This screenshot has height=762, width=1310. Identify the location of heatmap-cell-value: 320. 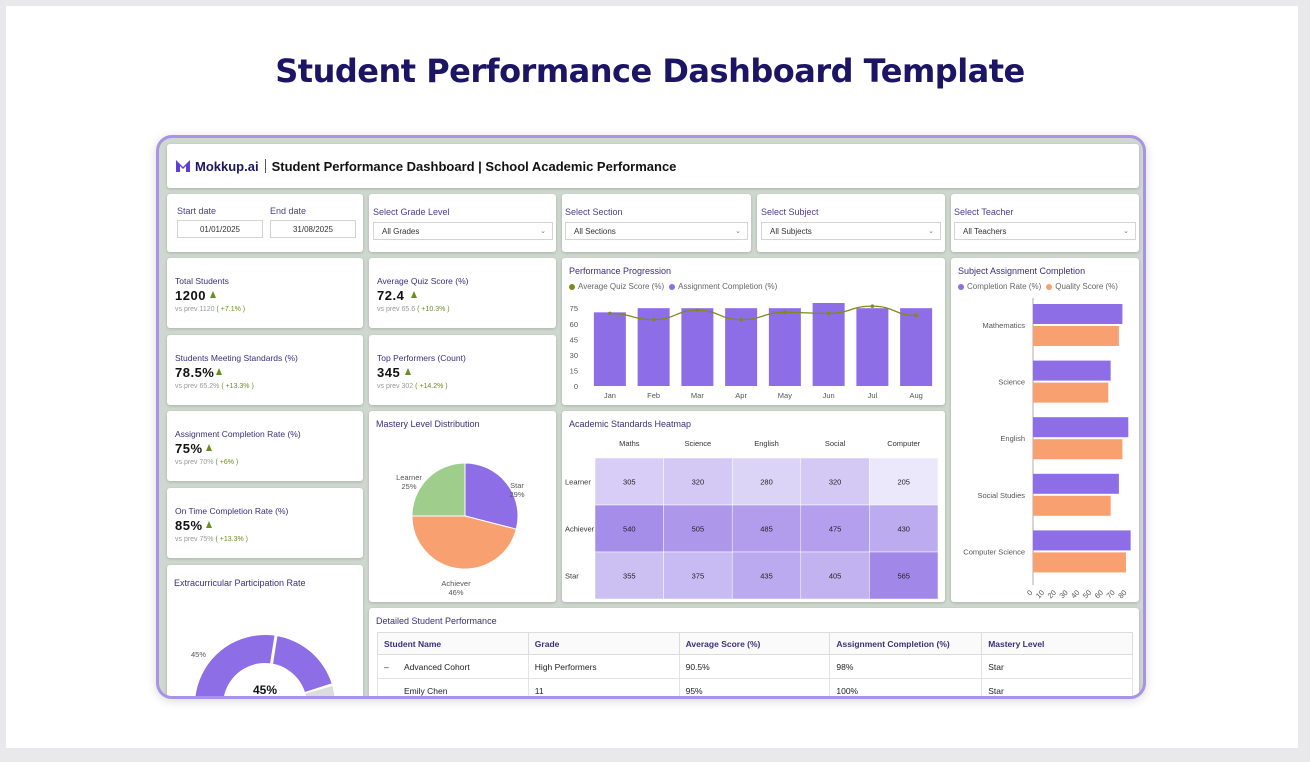
(698, 482).